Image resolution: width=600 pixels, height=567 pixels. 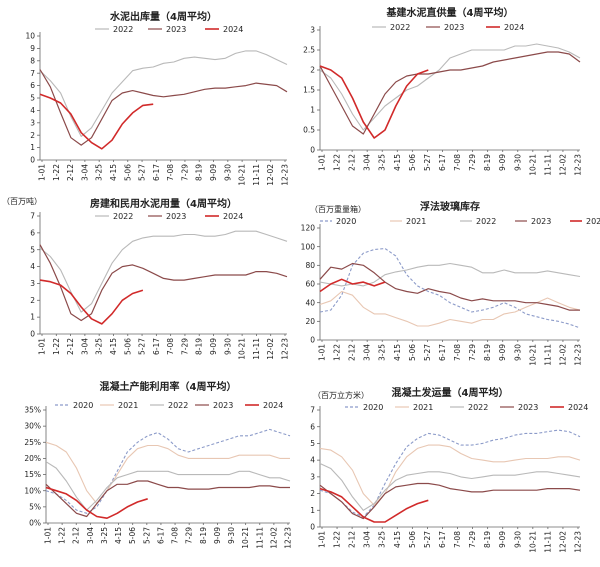 I want to click on chart-4-x-tick-label: 7-29, so click(x=472, y=352).